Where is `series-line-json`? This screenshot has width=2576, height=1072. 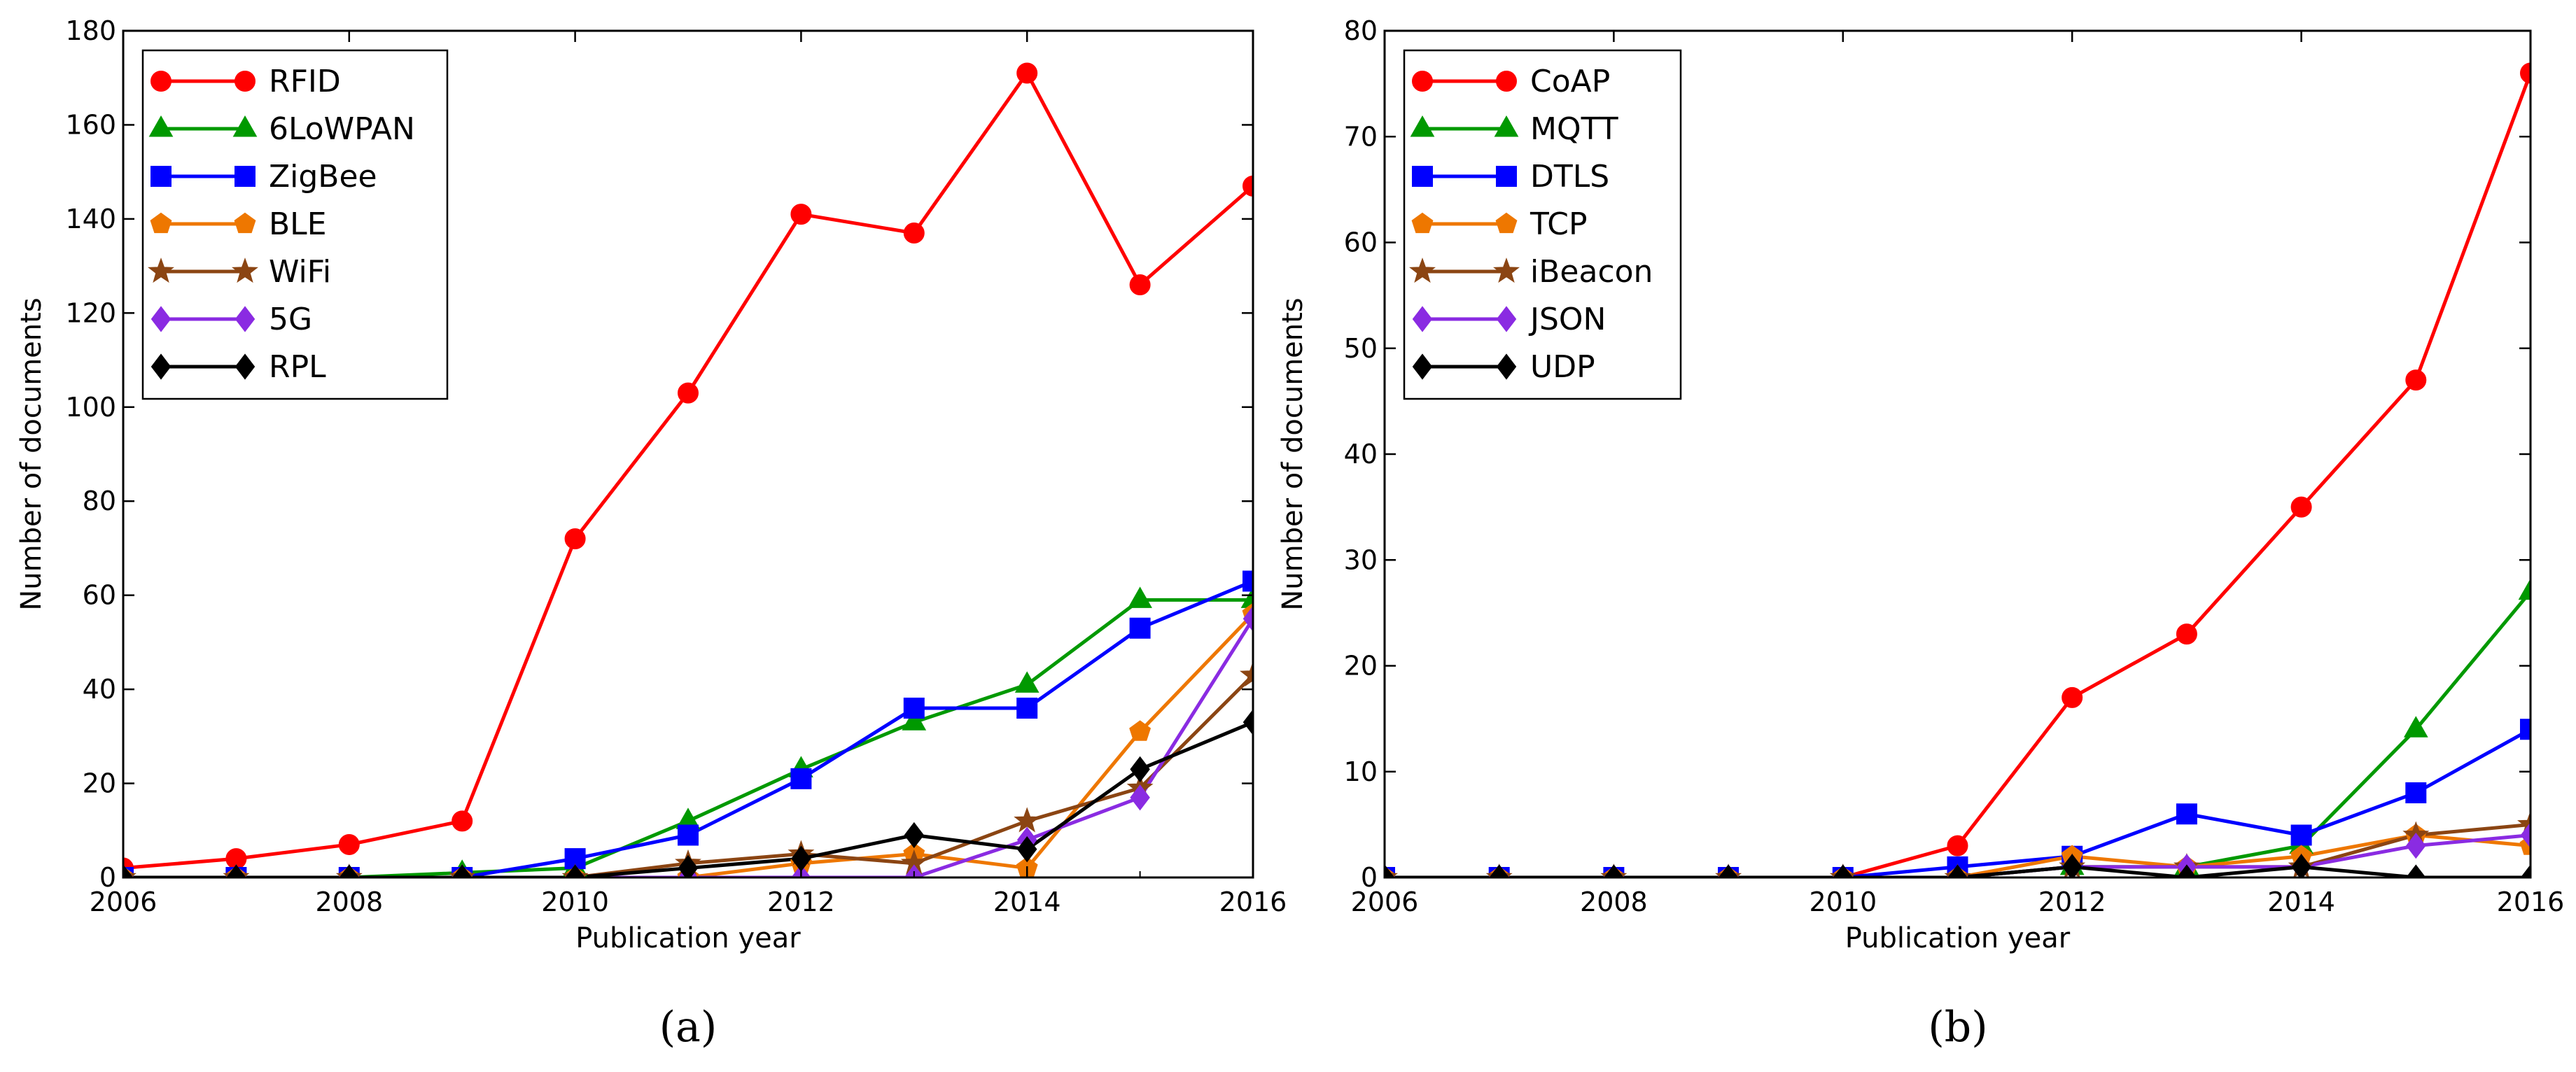
series-line-json is located at coordinates (1957, 855).